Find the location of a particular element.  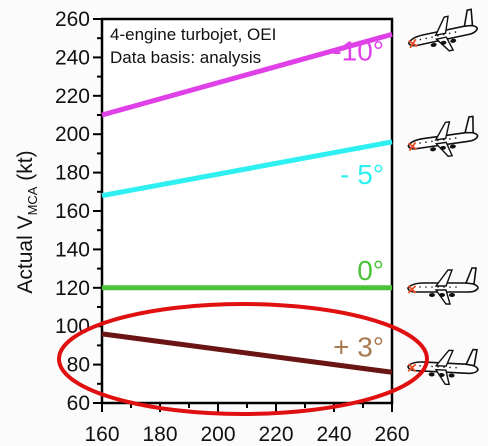

y-axis-label-subscript: MCA is located at coordinates (32, 200).